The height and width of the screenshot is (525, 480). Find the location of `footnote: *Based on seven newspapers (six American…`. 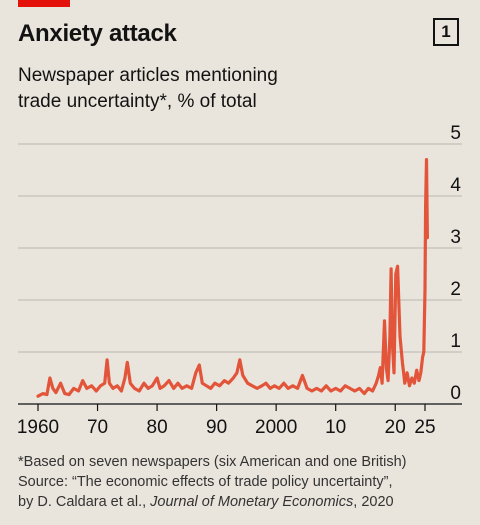

footnote: *Based on seven newspapers (six American… is located at coordinates (212, 462).